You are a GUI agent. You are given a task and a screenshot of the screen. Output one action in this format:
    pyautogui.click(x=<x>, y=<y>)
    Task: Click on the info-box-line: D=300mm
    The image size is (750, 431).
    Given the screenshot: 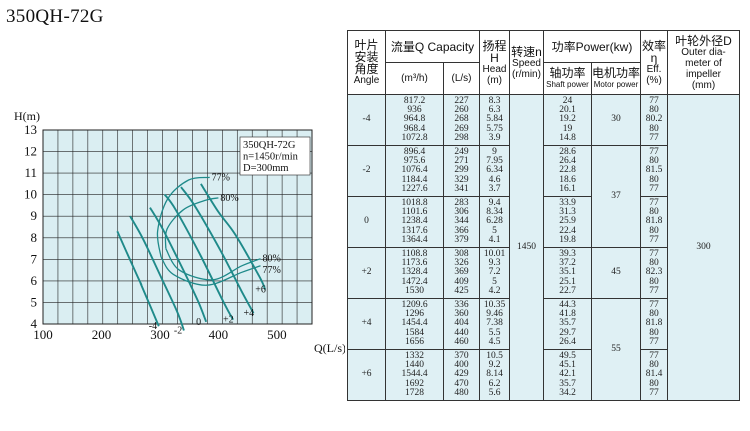 What is the action you would take?
    pyautogui.click(x=266, y=168)
    